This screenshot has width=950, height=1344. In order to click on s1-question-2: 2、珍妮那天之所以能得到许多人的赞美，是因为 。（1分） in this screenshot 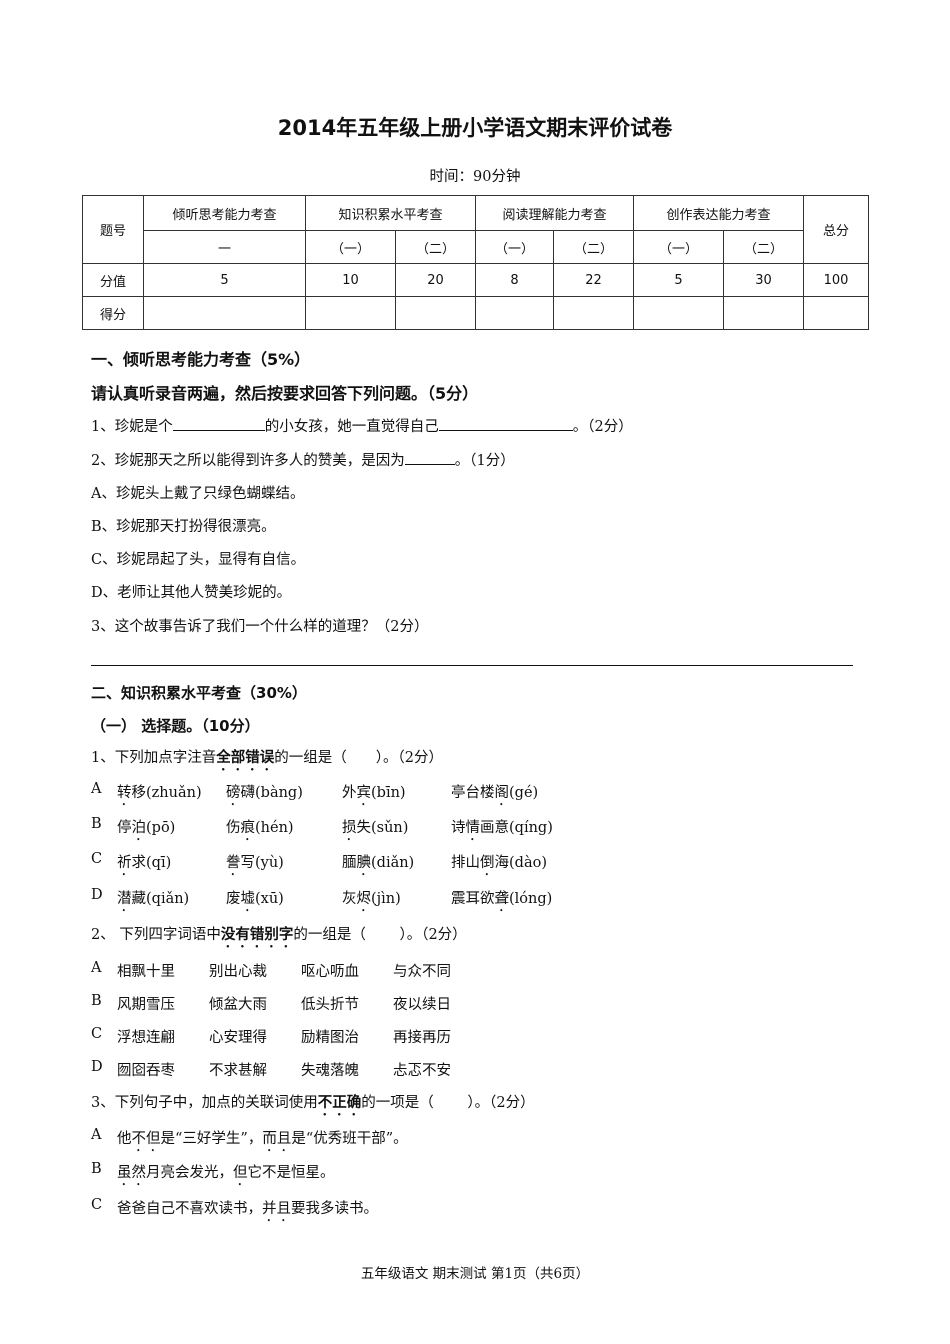, I will do `click(303, 459)`.